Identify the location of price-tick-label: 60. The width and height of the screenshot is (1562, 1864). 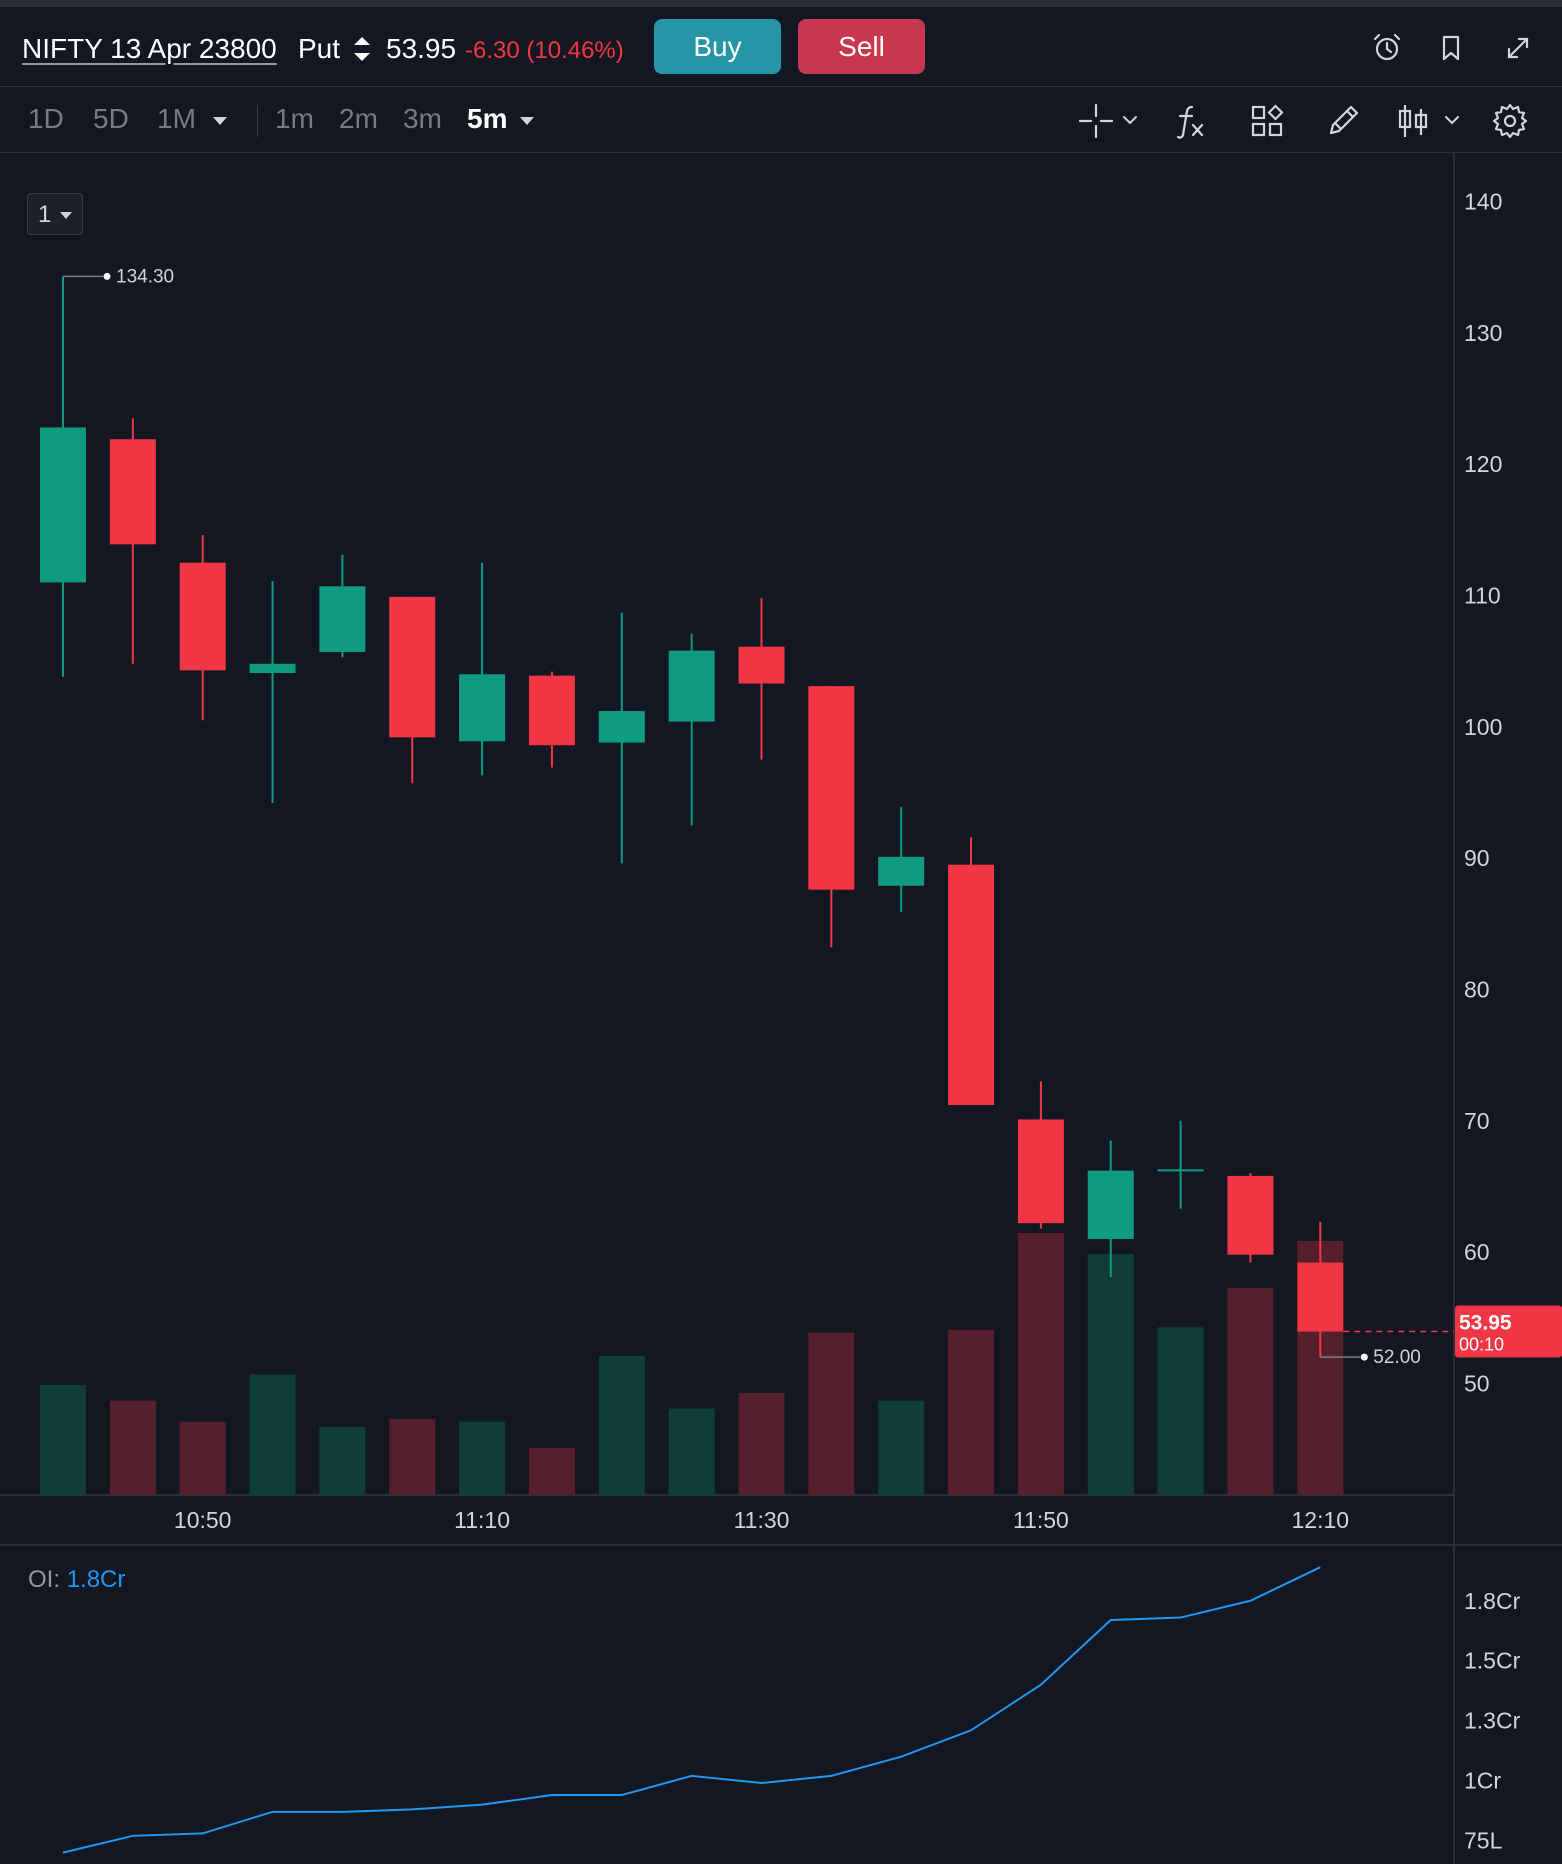
(1477, 1252).